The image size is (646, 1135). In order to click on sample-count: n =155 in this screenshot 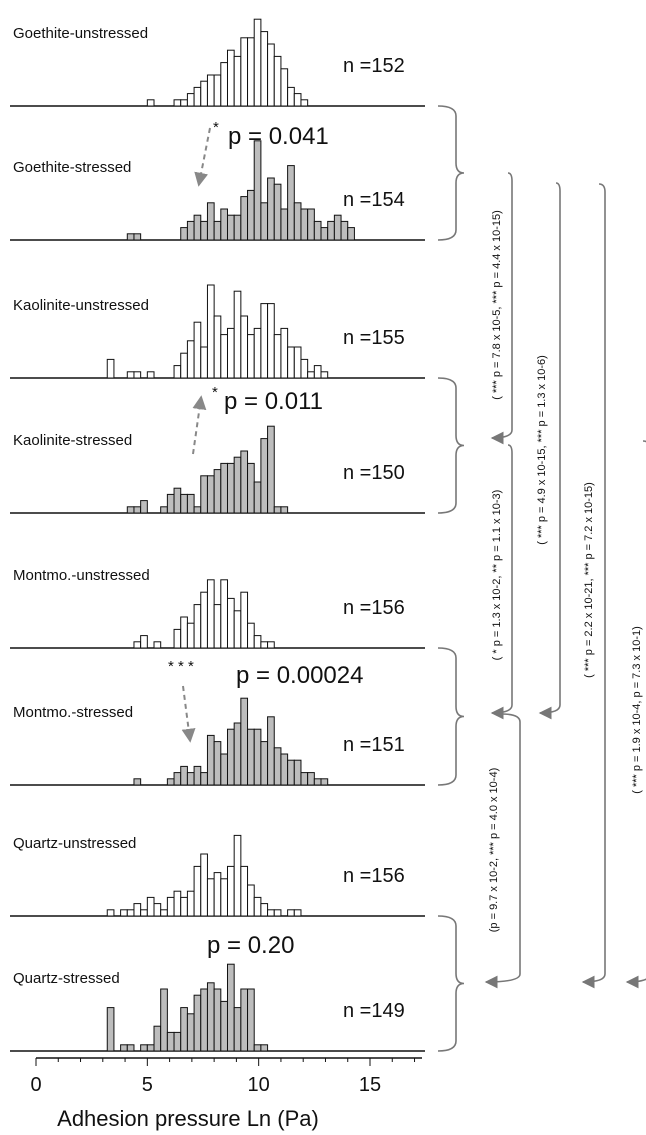, I will do `click(374, 338)`.